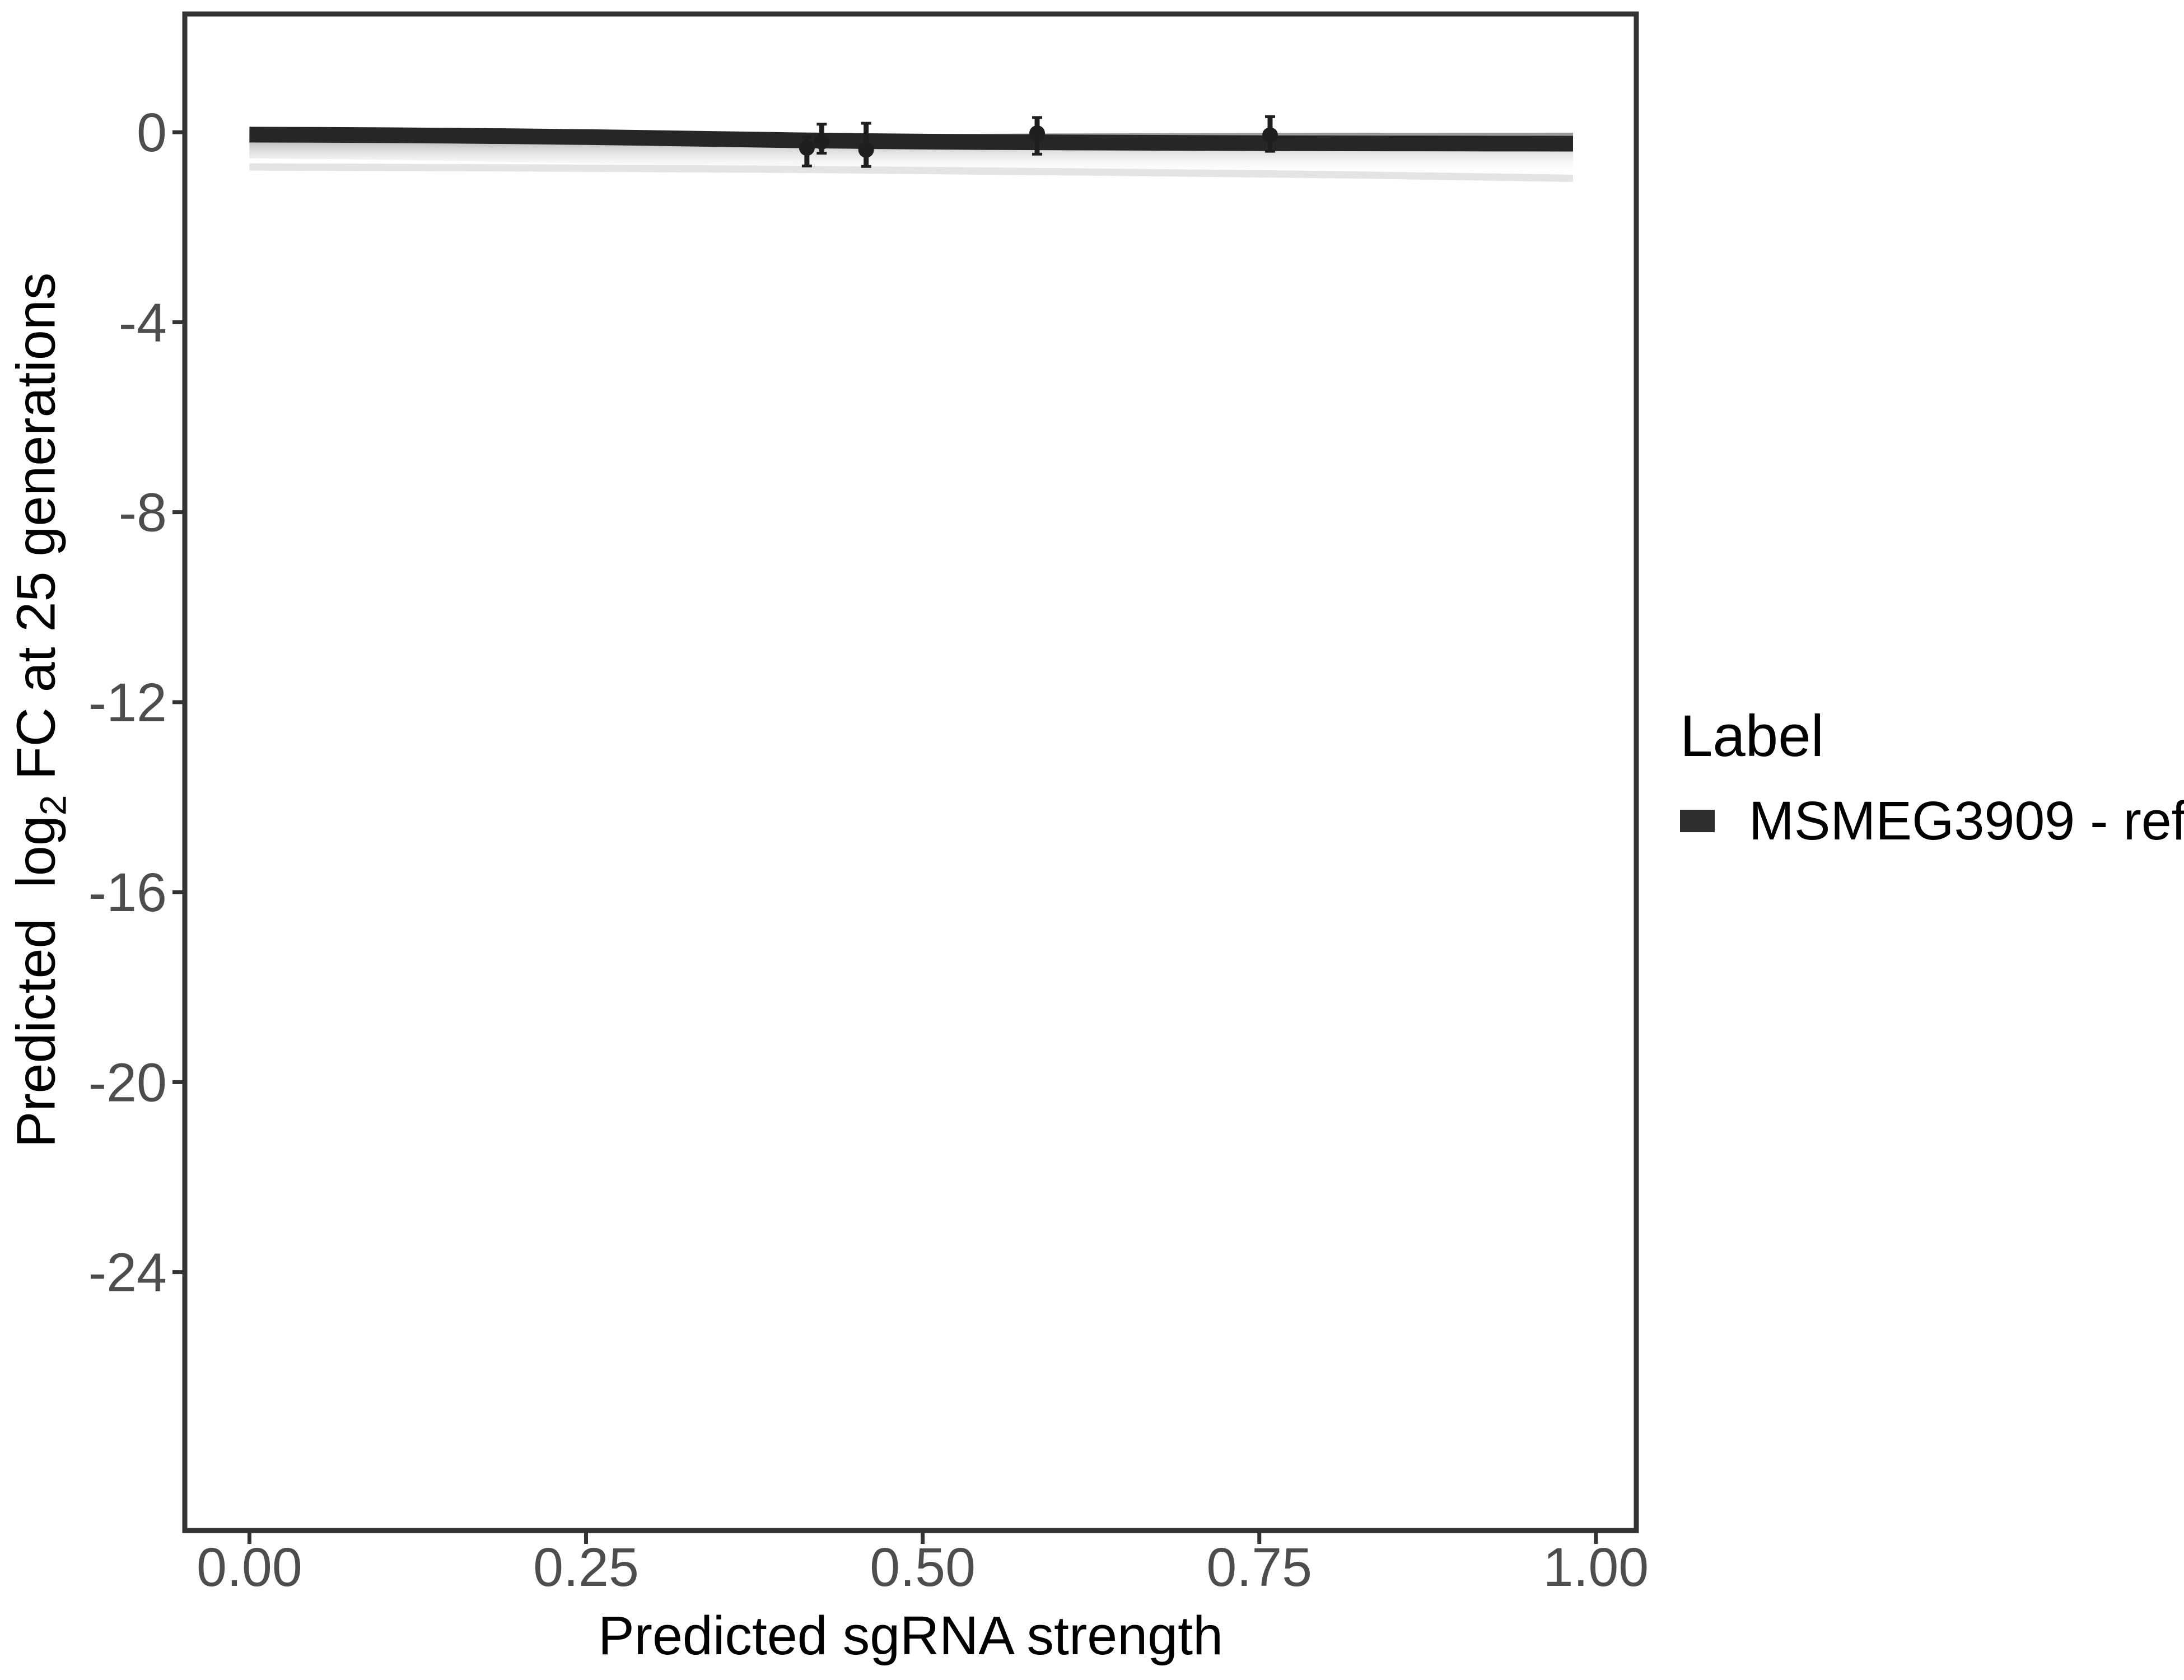  Describe the element at coordinates (128, 893) in the screenshot. I see `y-axis-tick-label: -16` at that location.